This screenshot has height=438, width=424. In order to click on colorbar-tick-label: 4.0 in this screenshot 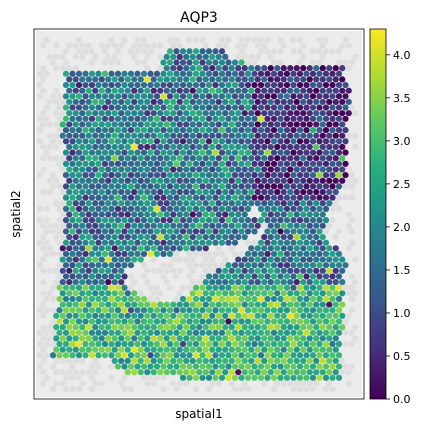, I will do `click(402, 55)`.